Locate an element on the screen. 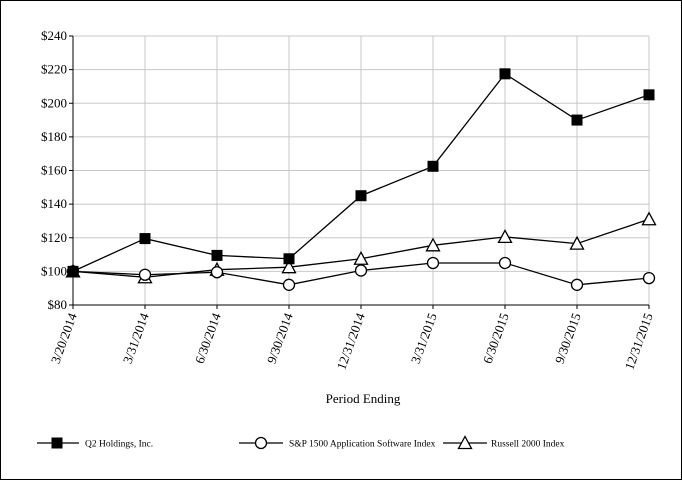 Image resolution: width=682 pixels, height=480 pixels. x-tick-label: 9/30/2015 is located at coordinates (568, 338).